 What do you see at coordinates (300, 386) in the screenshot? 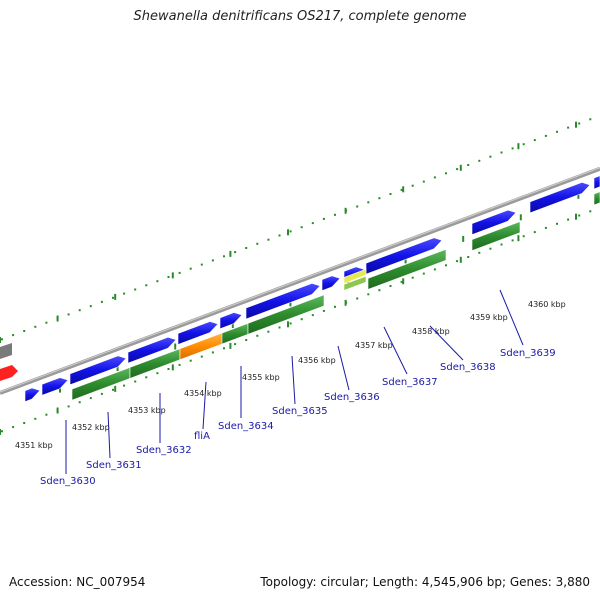
I see `gene-label-group: Sden_3635` at bounding box center [300, 386].